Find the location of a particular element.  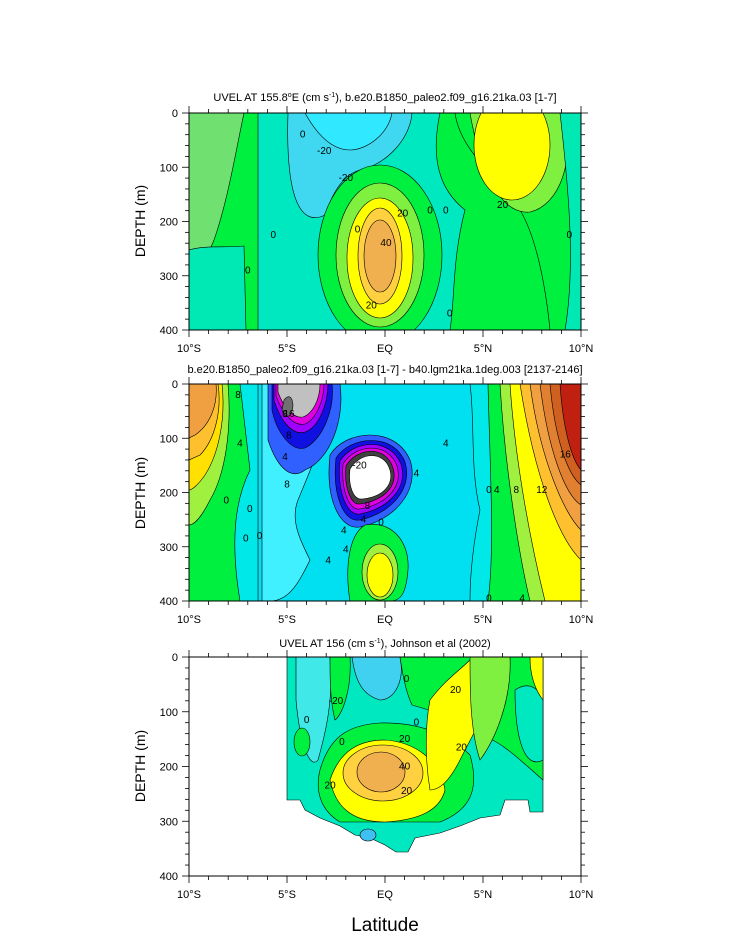

panel-3-ylabel: DEPTH (m) is located at coordinates (140, 766).